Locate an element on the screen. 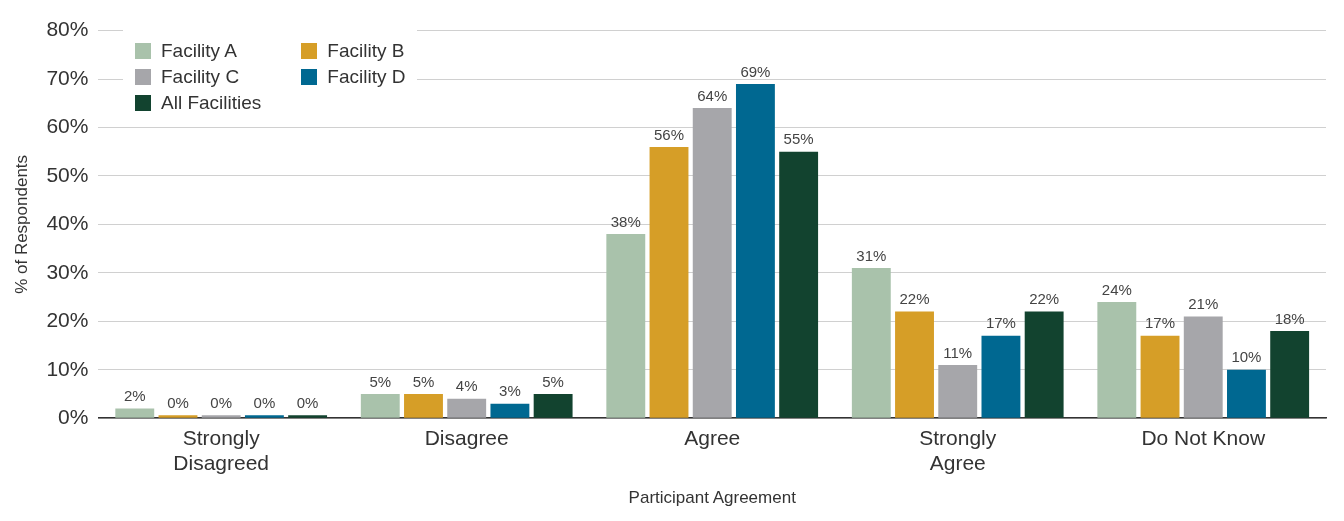  x-tick-label: Do Not Know is located at coordinates (1203, 437).